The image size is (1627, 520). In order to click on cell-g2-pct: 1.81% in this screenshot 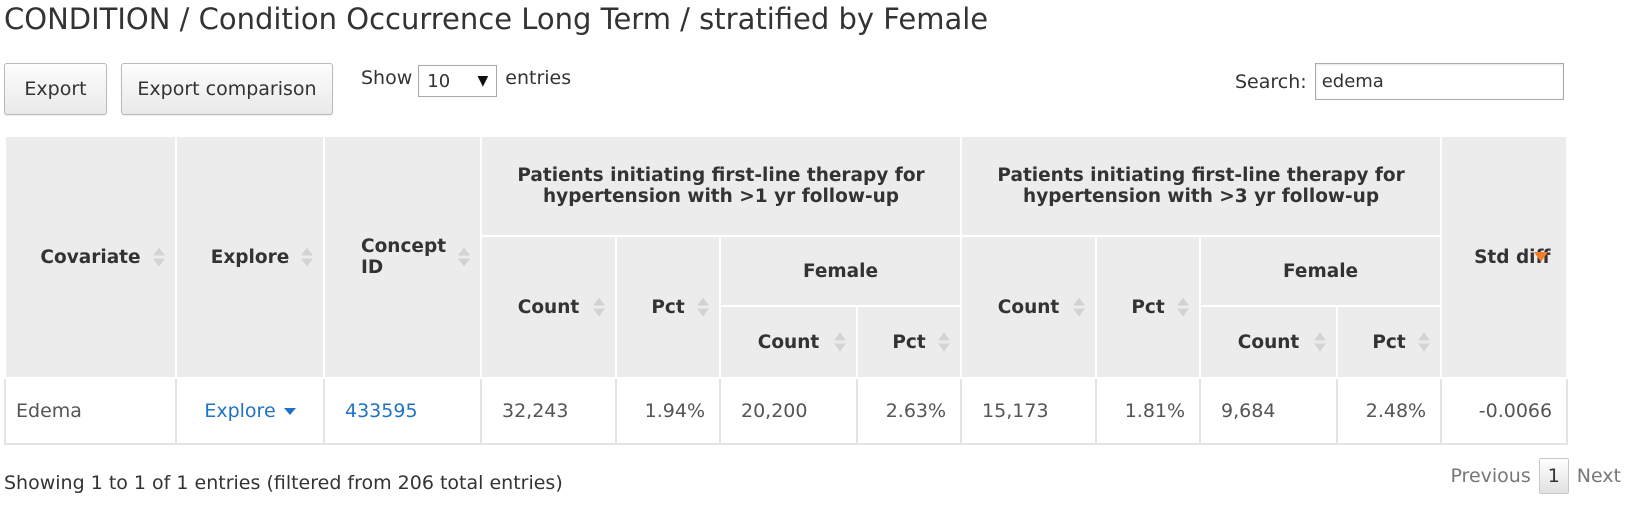, I will do `click(1148, 411)`.